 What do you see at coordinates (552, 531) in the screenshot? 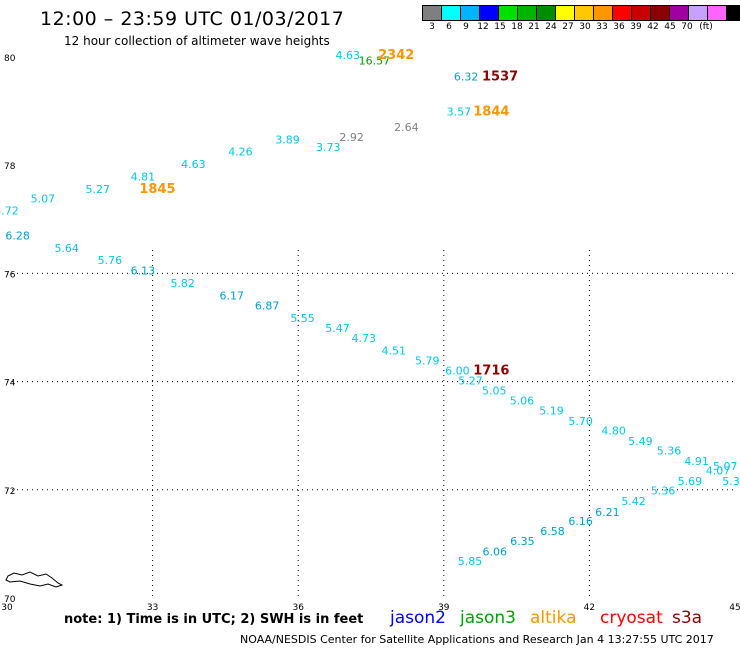
I see `wave-height-label: 6.58` at bounding box center [552, 531].